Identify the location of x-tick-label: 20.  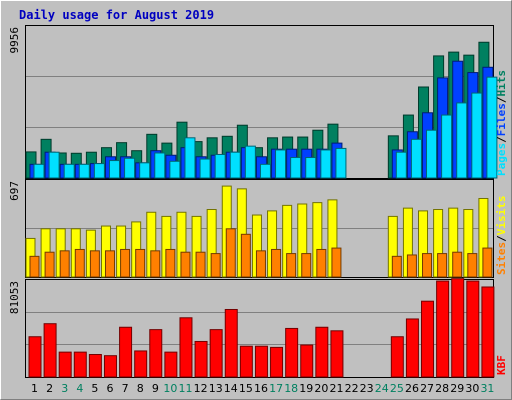
(321, 388).